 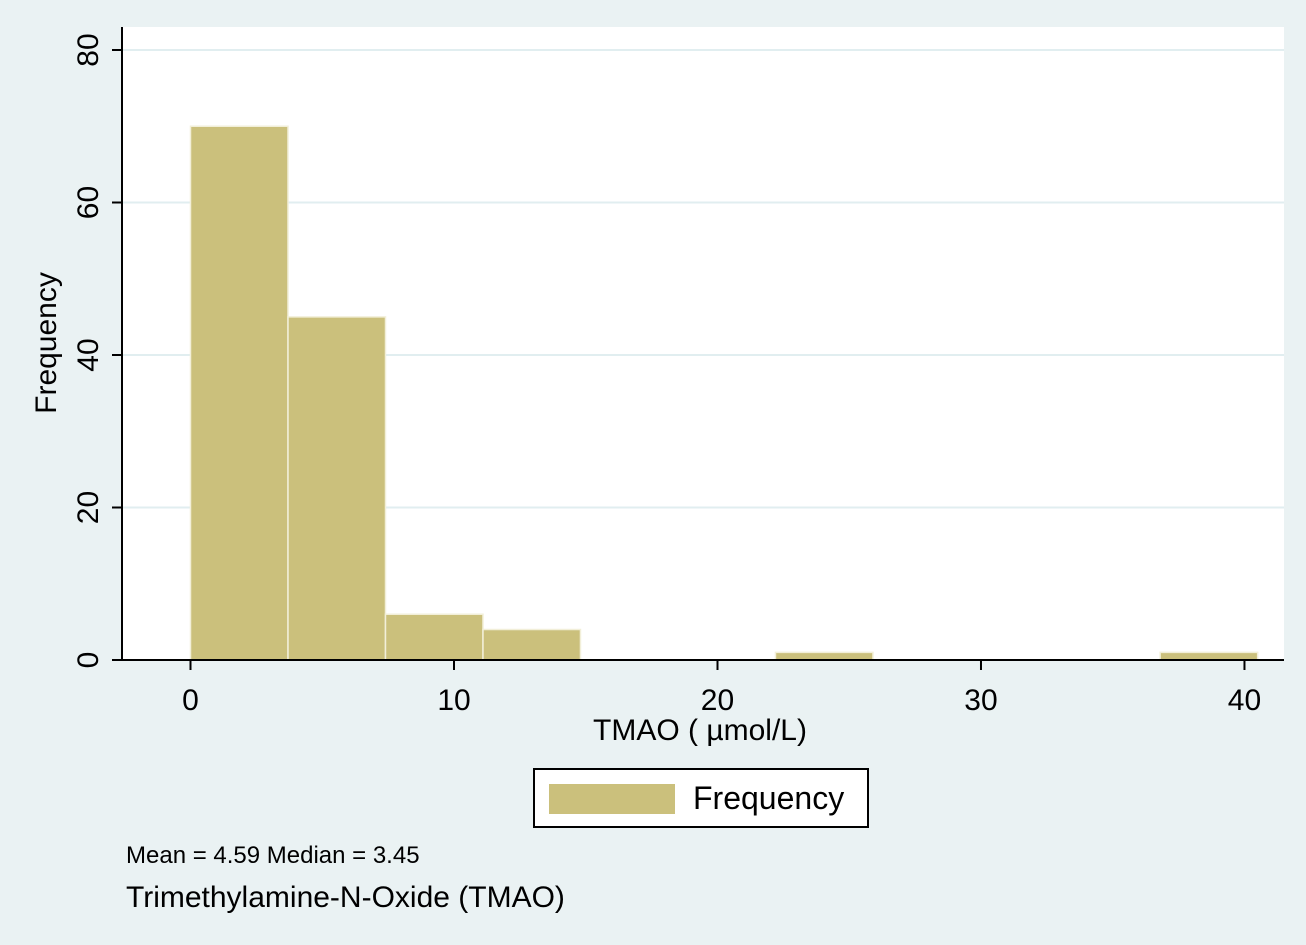 I want to click on y-tick-label: 60, so click(x=88, y=202).